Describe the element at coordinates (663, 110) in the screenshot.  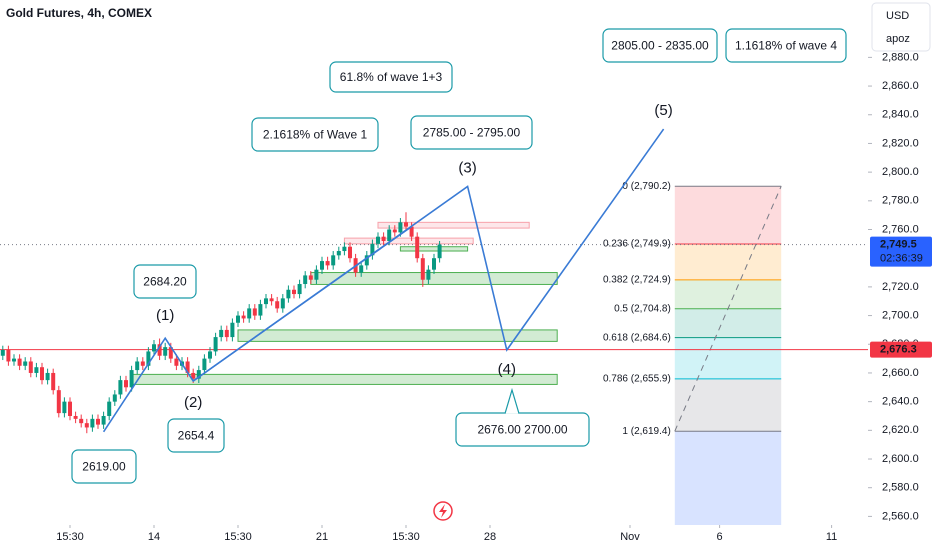
I see `wave-label: (5)` at that location.